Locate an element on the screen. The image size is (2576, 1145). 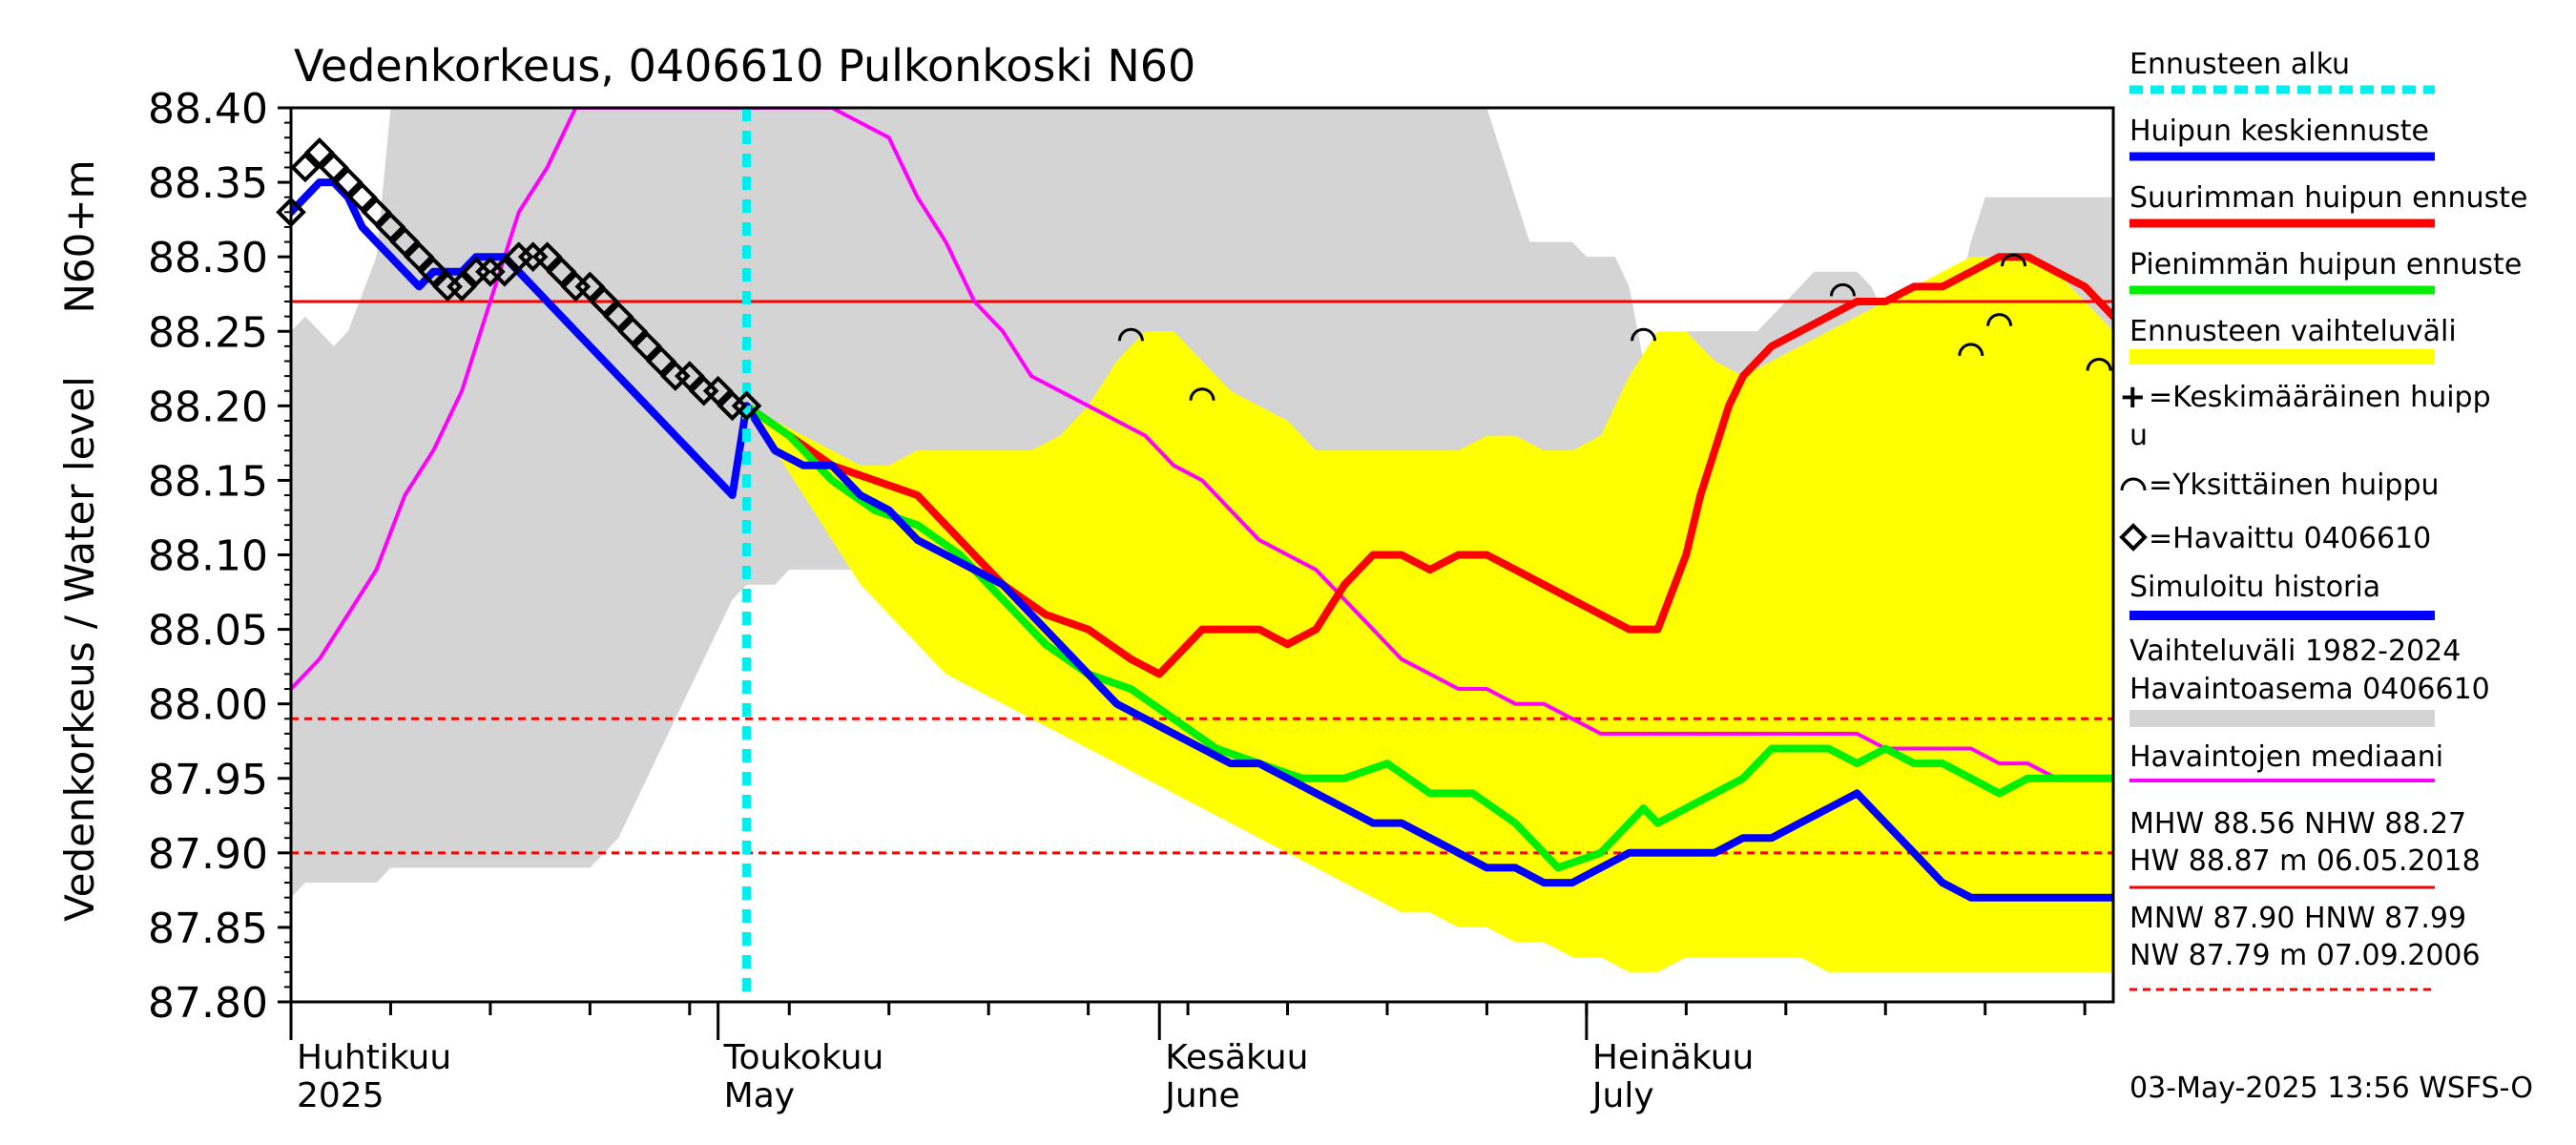
observed-points is located at coordinates (519, 280).